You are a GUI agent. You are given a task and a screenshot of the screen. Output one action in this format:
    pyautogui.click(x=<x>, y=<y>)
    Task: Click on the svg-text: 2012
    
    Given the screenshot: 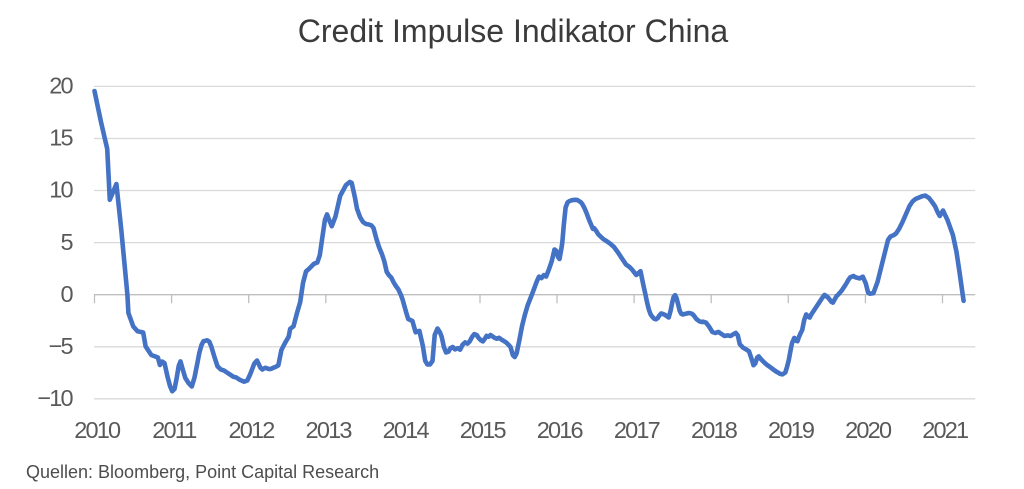 What is the action you would take?
    pyautogui.click(x=251, y=430)
    